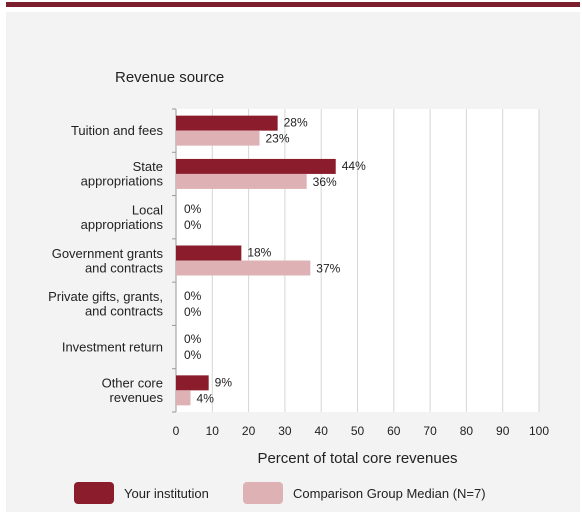 This screenshot has width=582, height=512. I want to click on legend-label-comparison-group: Comparison Group Median (N=7), so click(389, 493).